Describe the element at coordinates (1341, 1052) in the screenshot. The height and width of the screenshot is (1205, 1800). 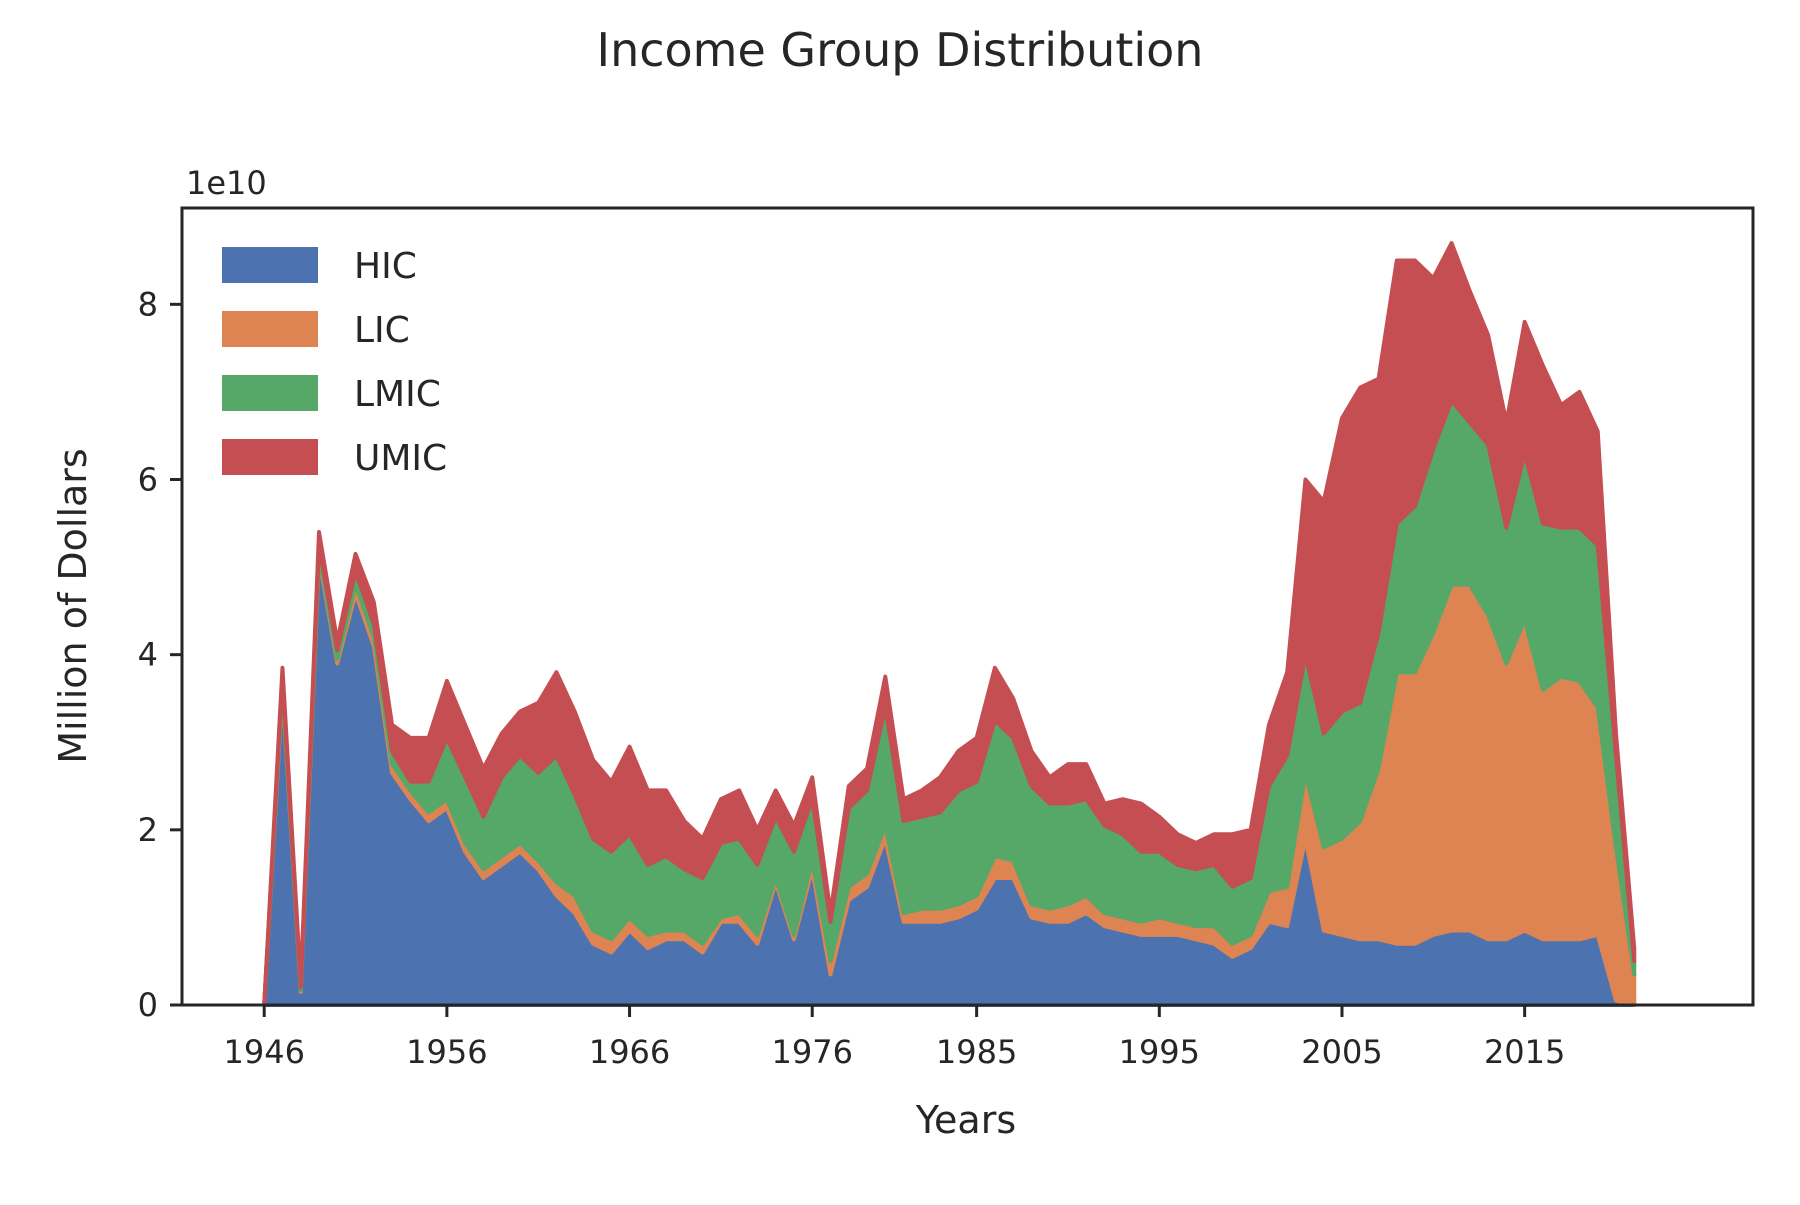
I see `x-tick-label: 2005` at that location.